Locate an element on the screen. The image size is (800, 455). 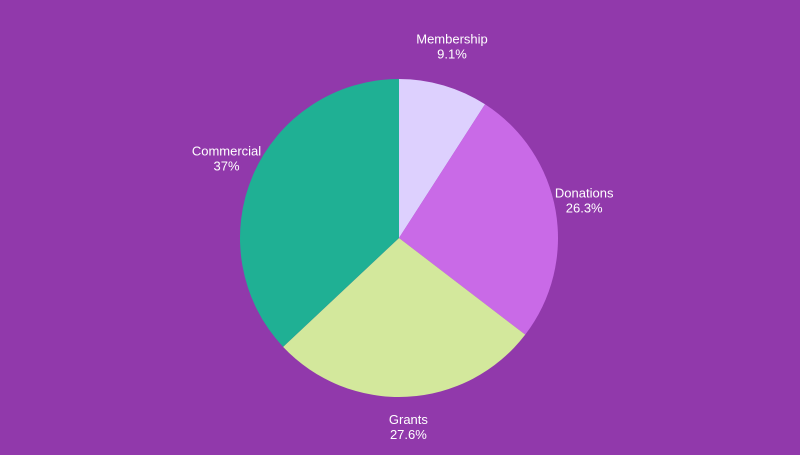
pie-slice-donations is located at coordinates (478, 219).